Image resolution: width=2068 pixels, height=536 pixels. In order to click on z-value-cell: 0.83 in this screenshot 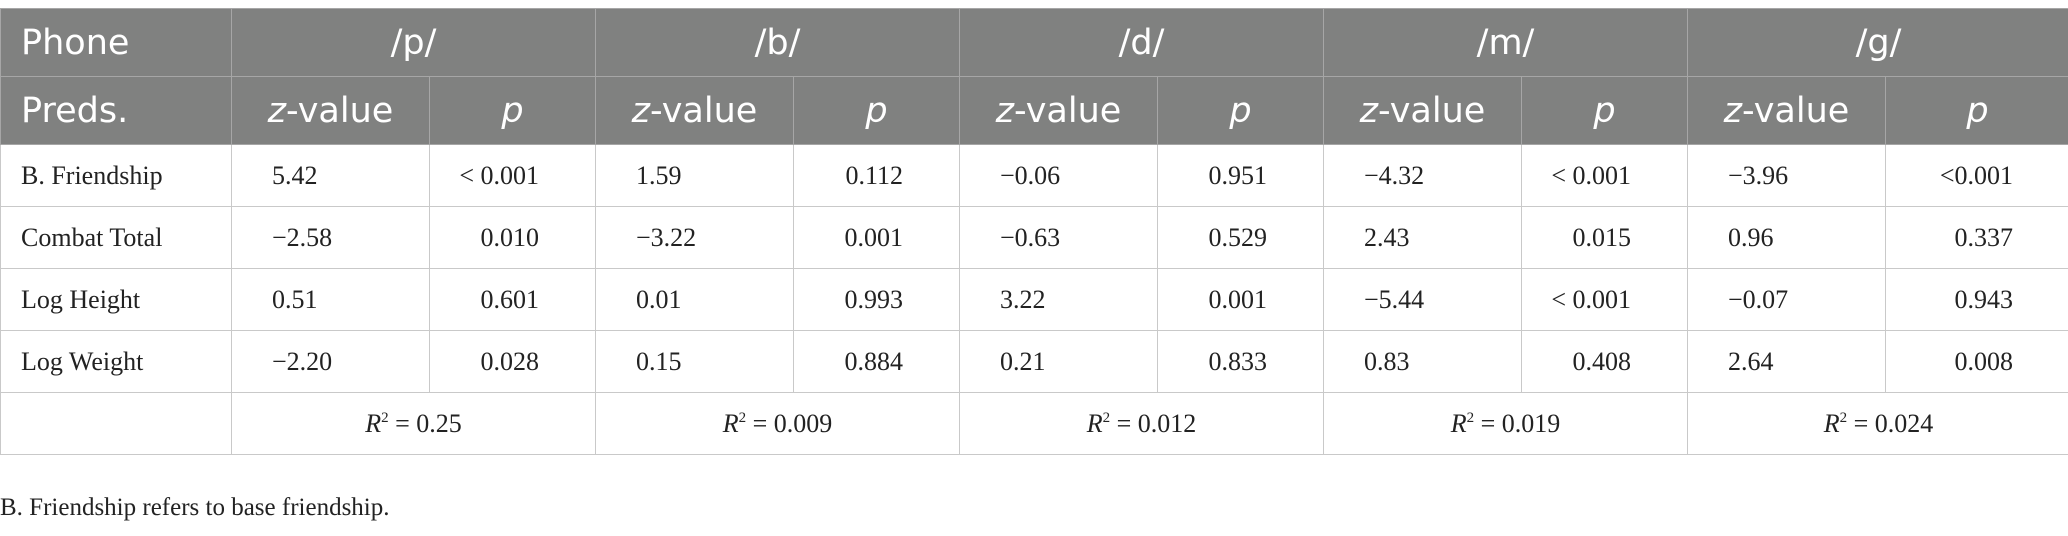, I will do `click(1422, 361)`.